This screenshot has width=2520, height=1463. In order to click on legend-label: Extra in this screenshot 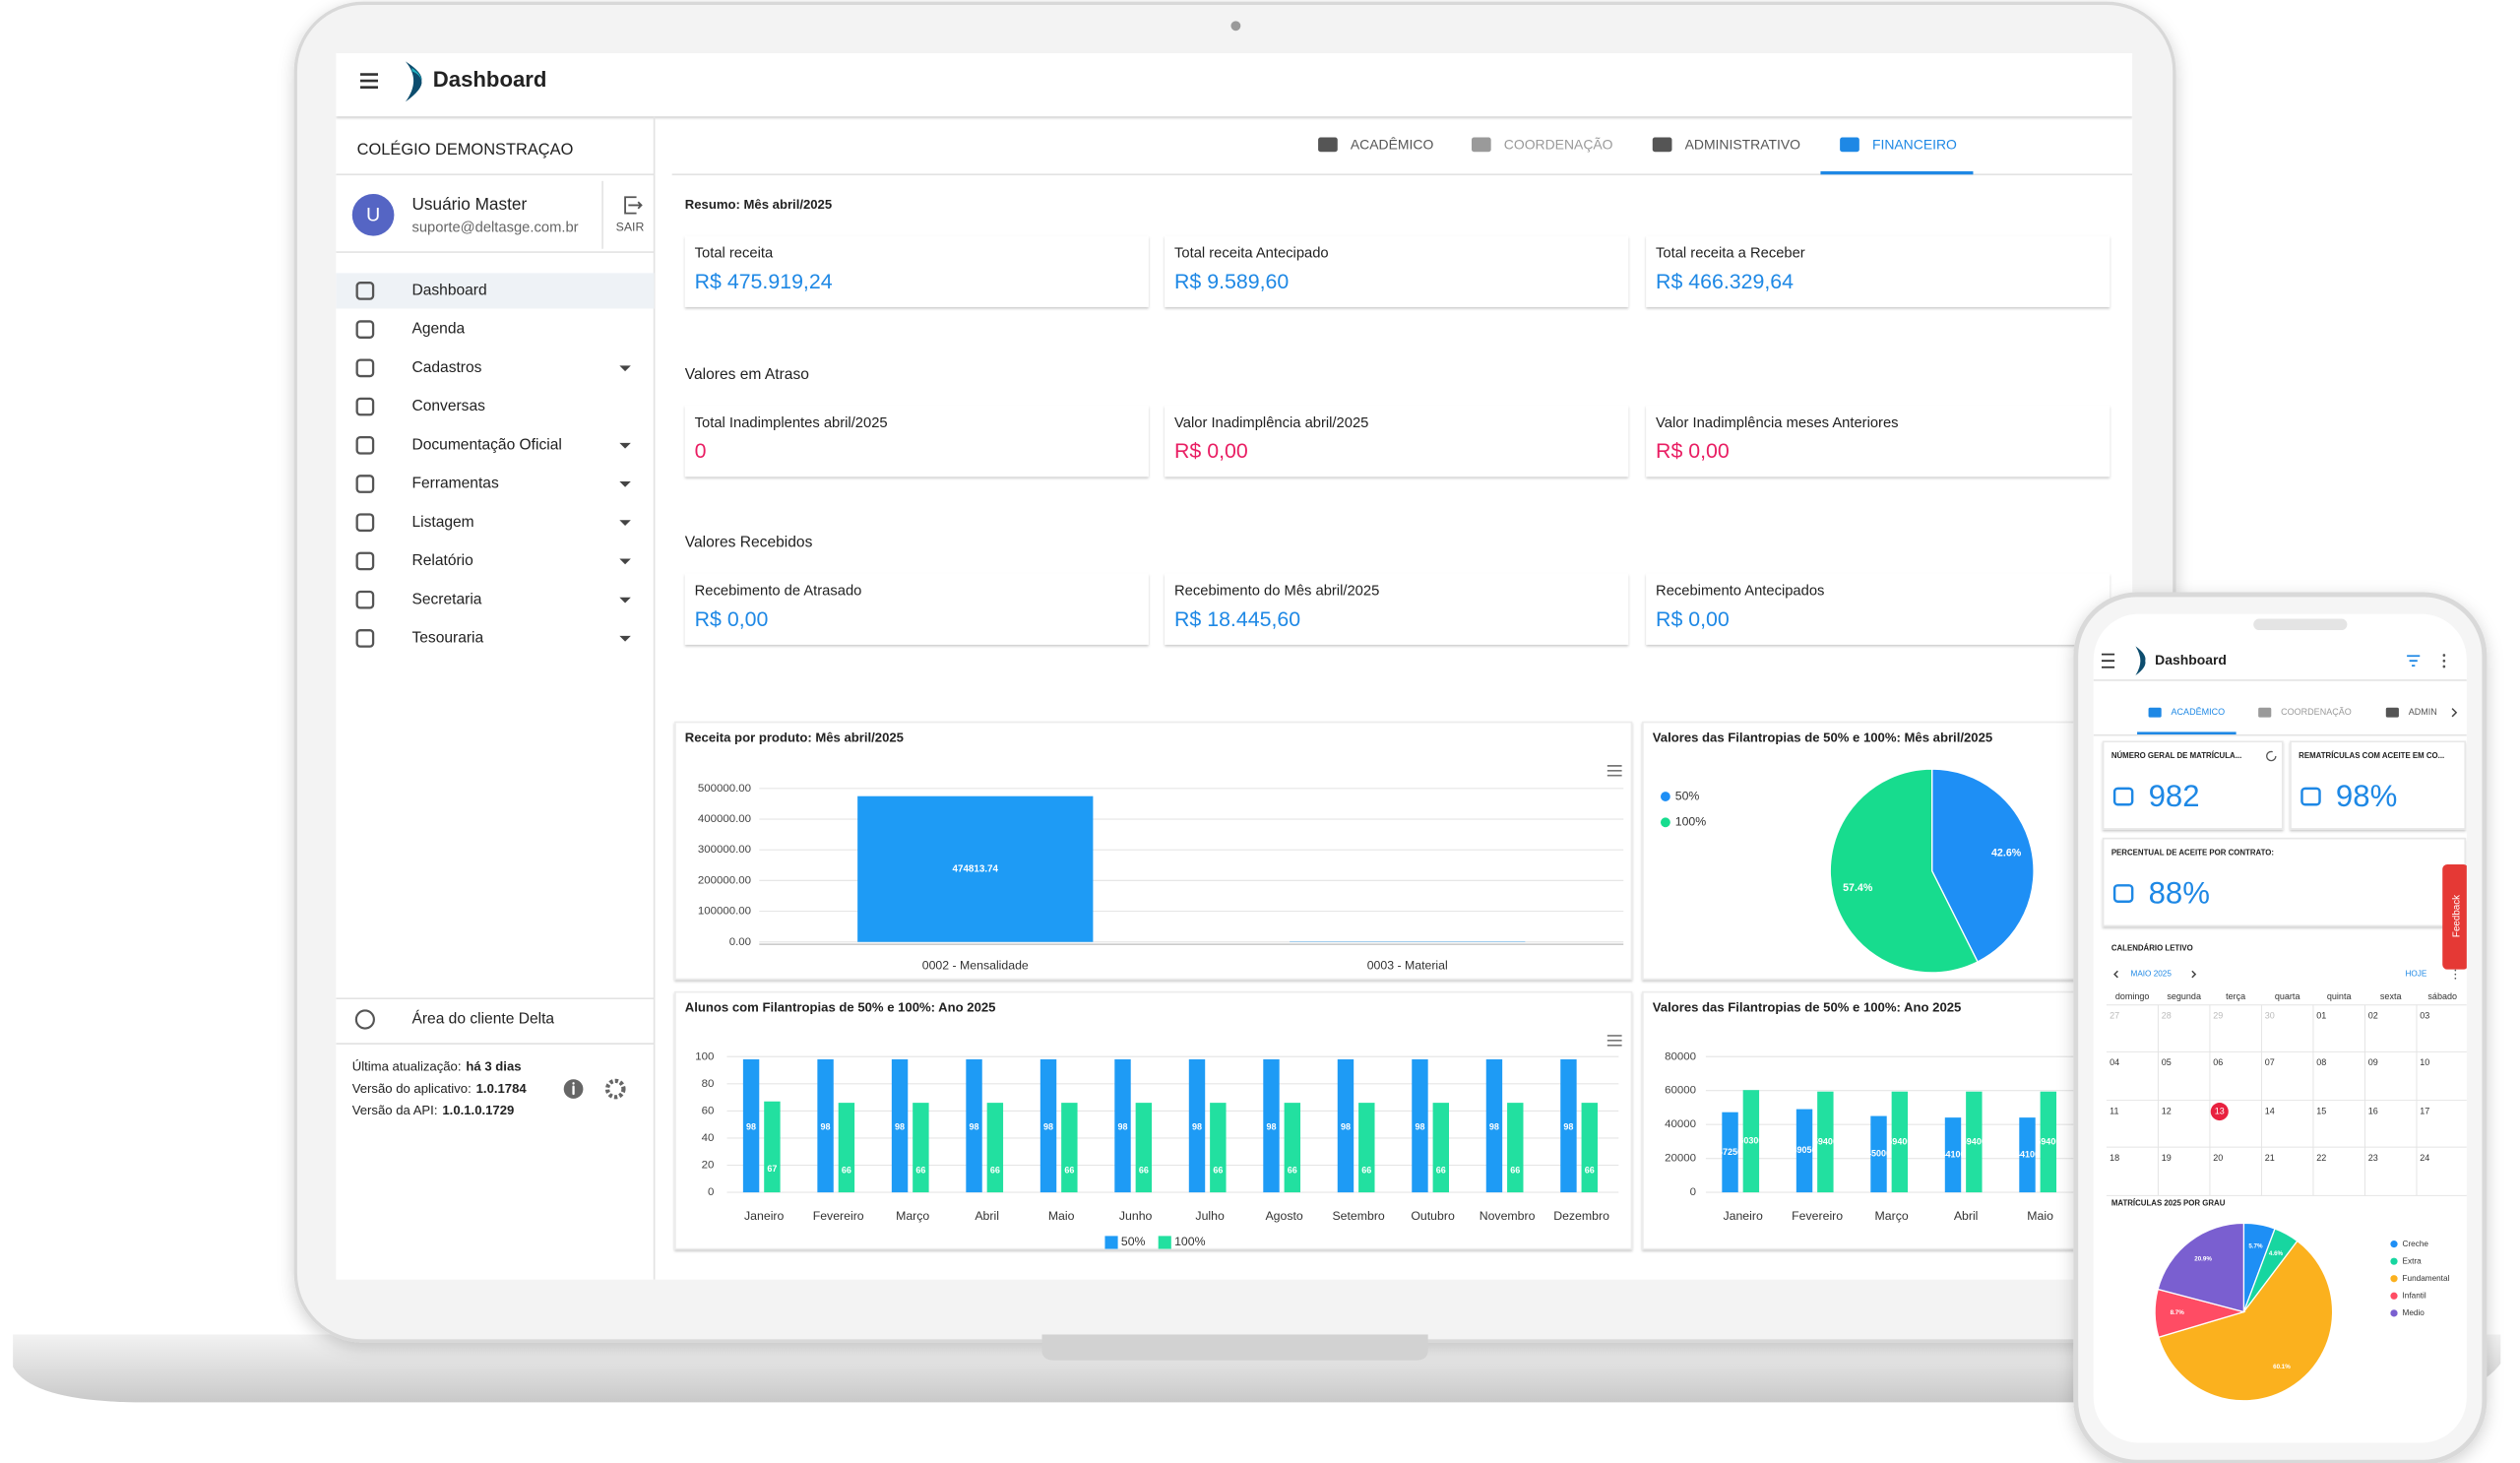, I will do `click(2413, 1260)`.